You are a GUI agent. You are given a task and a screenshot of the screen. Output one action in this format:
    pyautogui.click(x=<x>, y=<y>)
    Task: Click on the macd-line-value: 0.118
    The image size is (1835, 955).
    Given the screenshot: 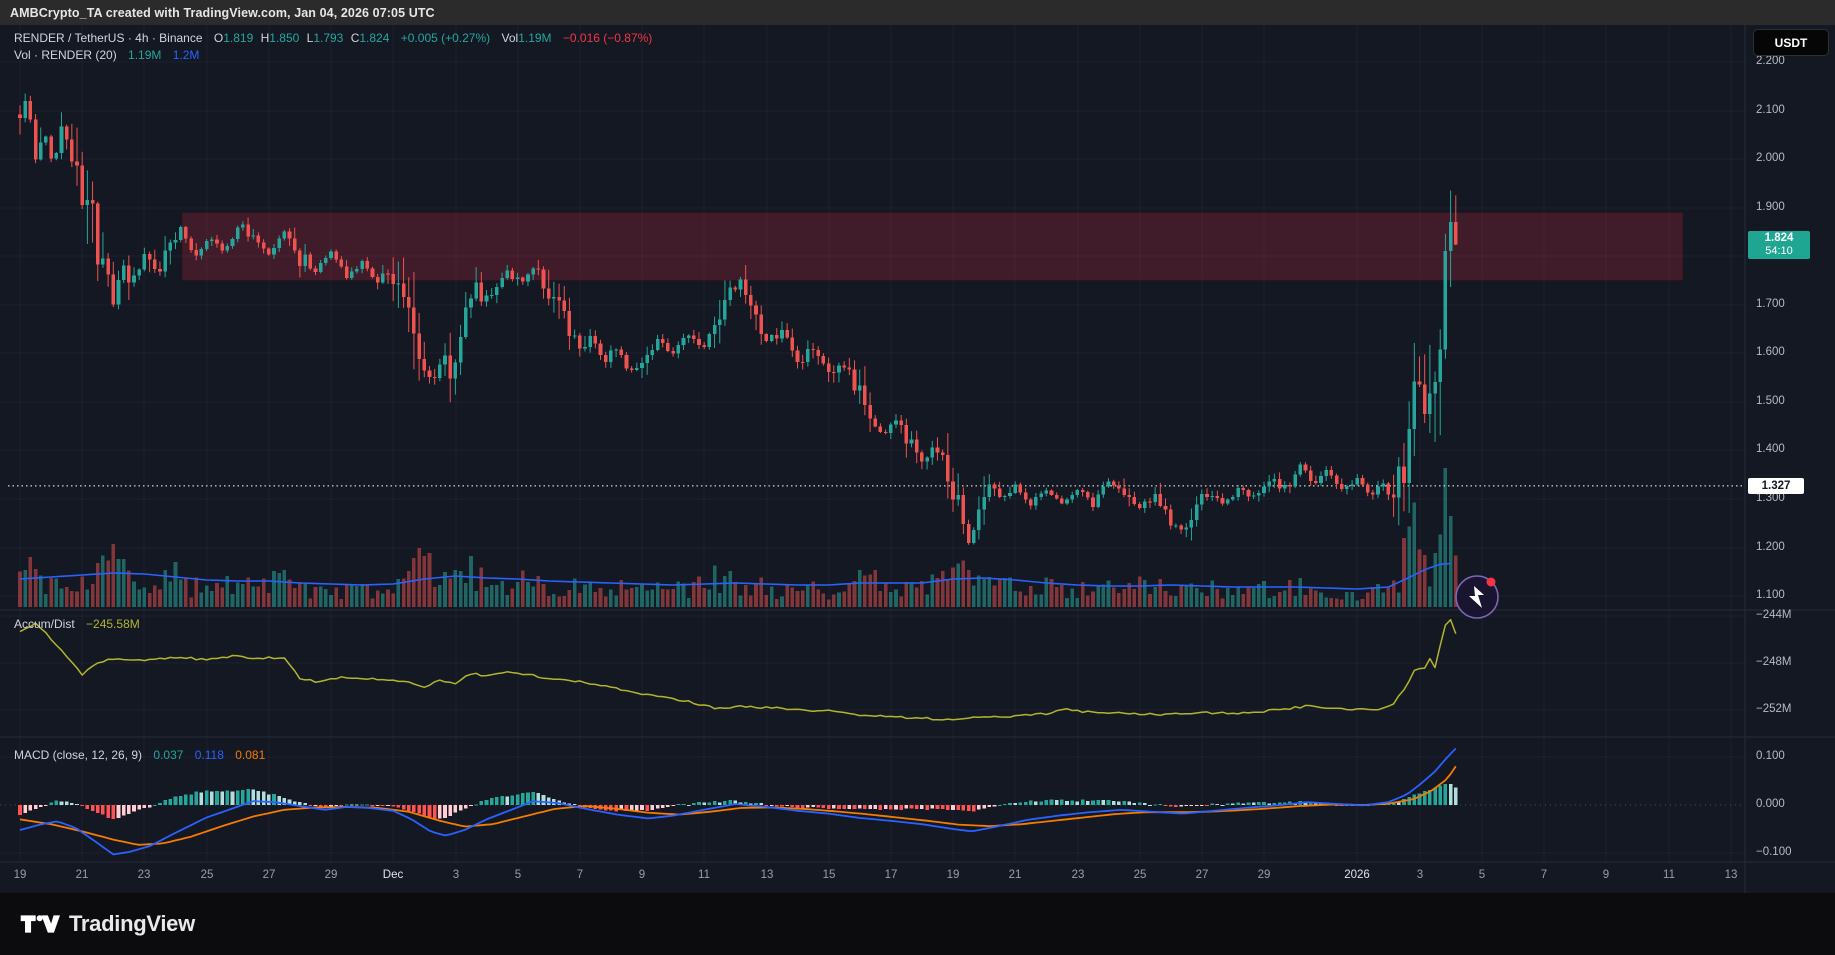 What is the action you would take?
    pyautogui.click(x=209, y=755)
    